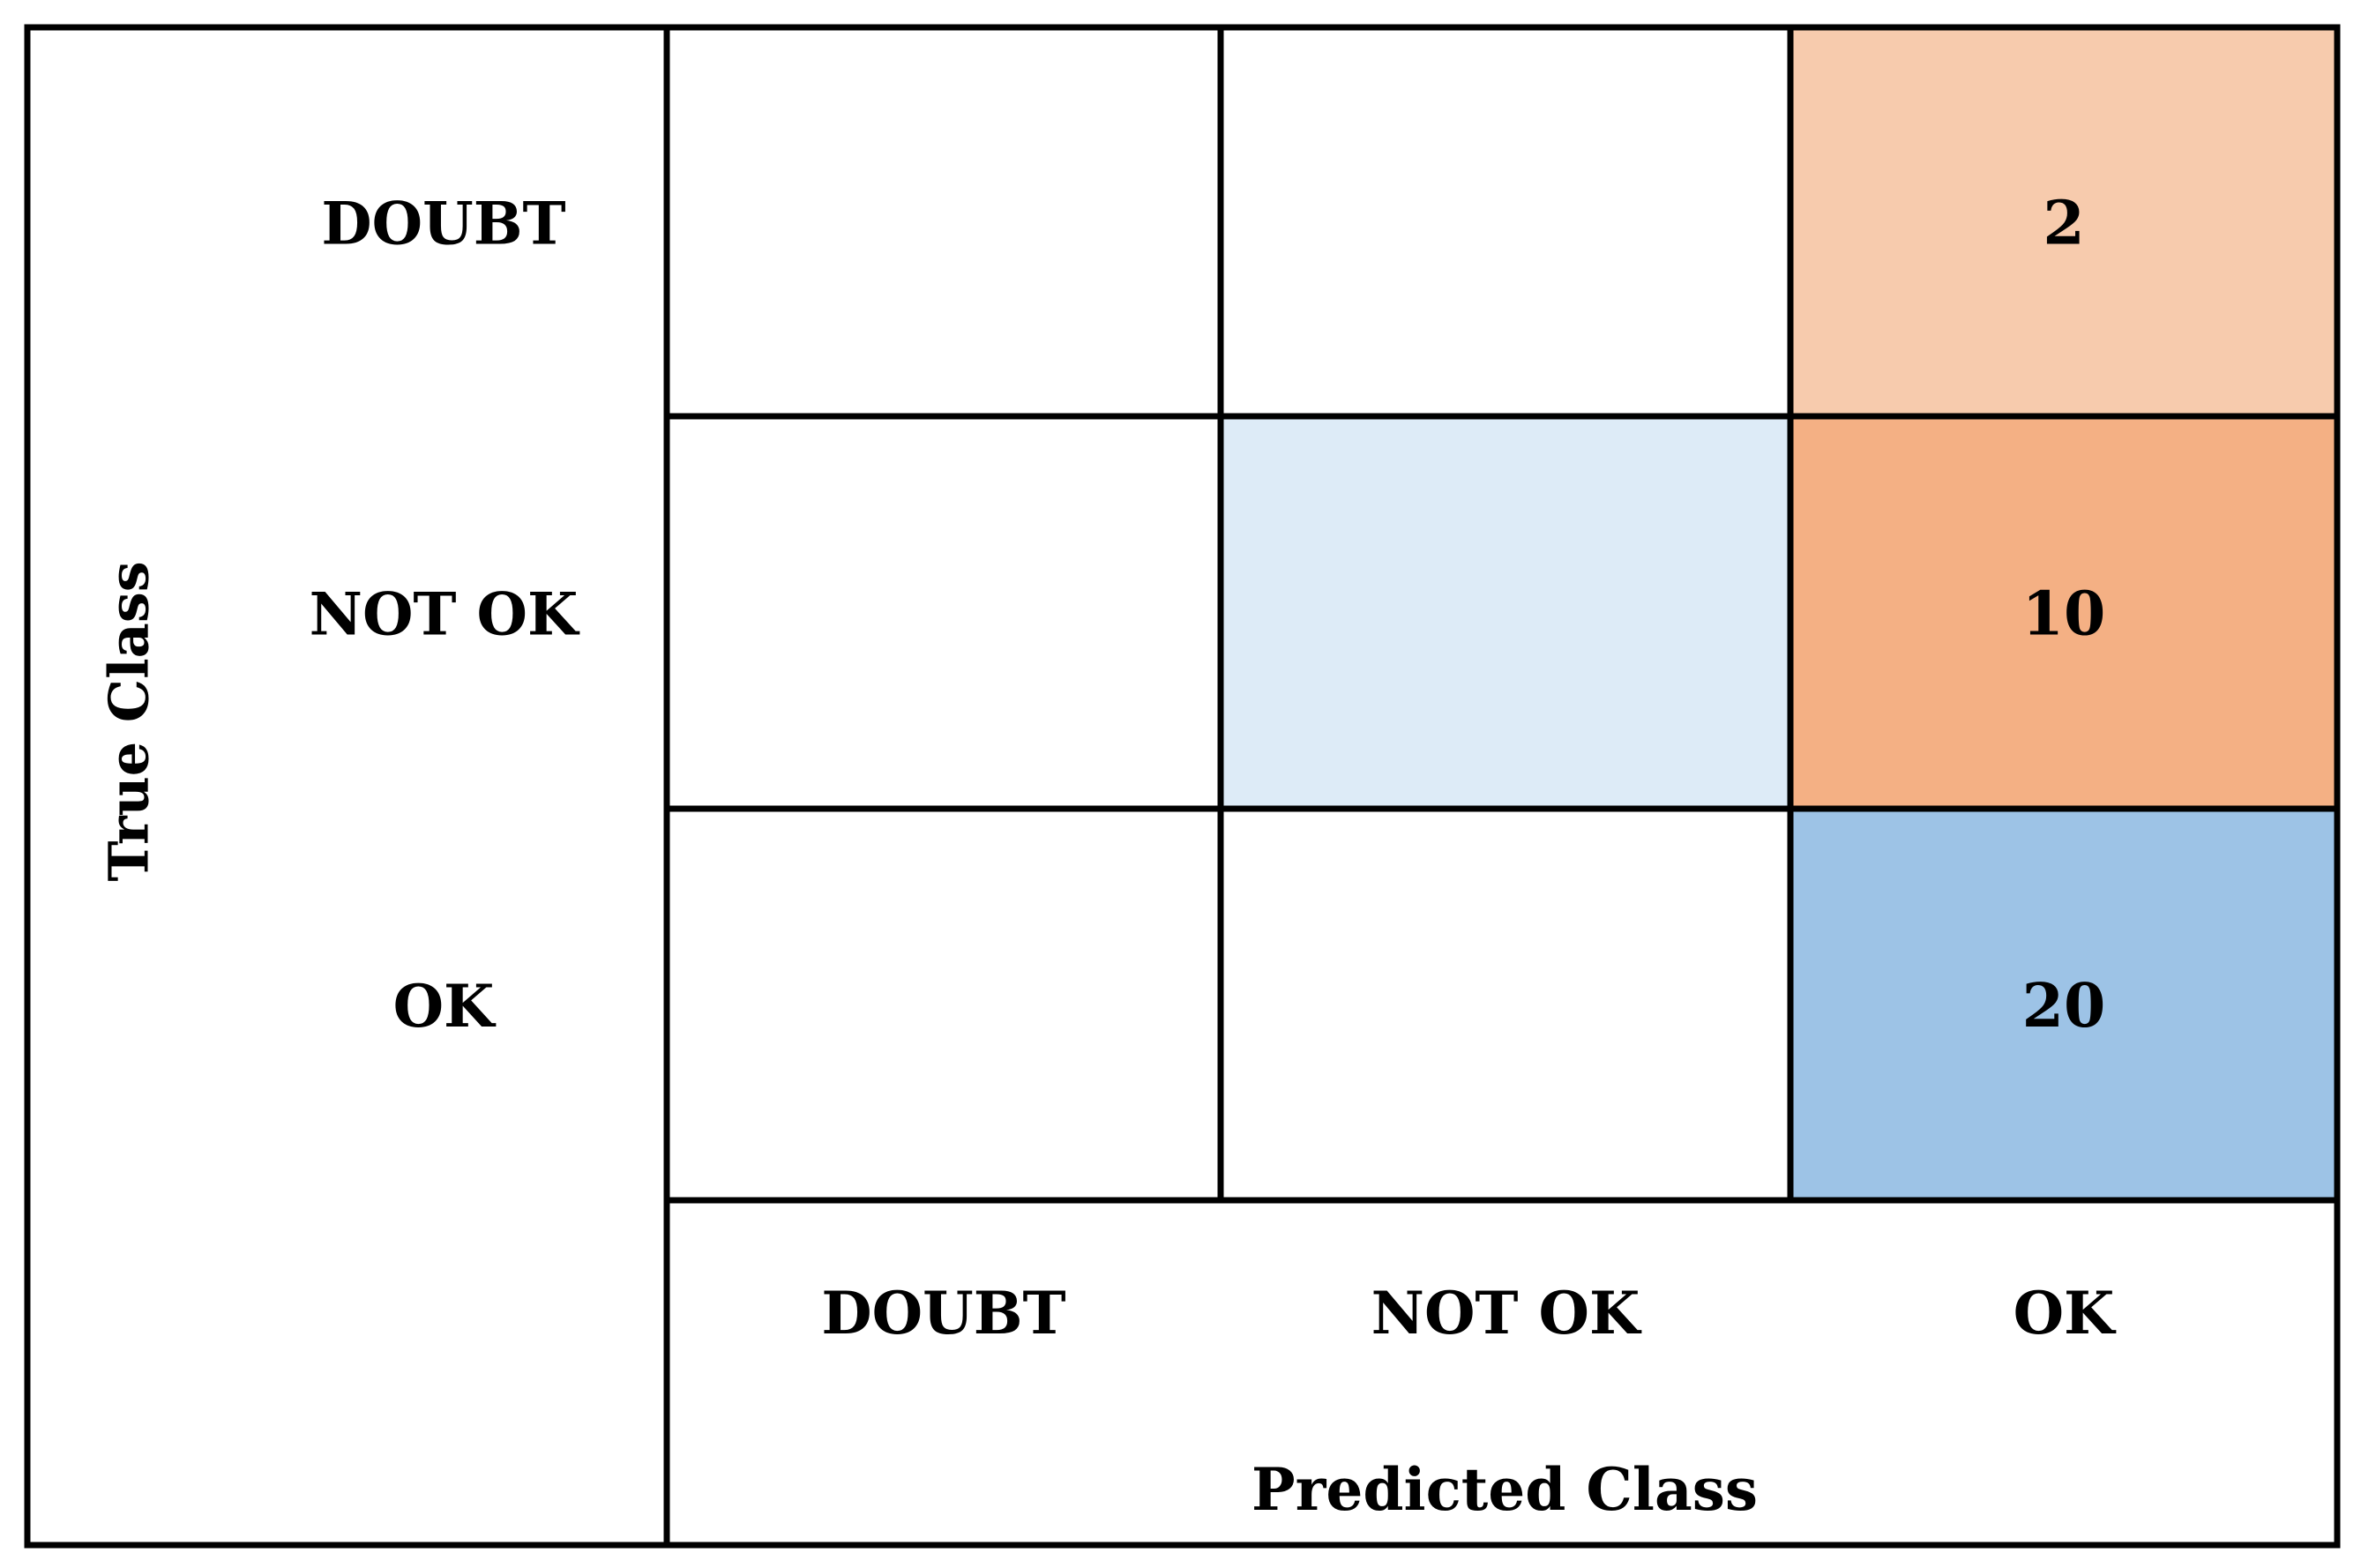 This screenshot has height=1568, width=2361. I want to click on cell-not-ok-ok, so click(2064, 612).